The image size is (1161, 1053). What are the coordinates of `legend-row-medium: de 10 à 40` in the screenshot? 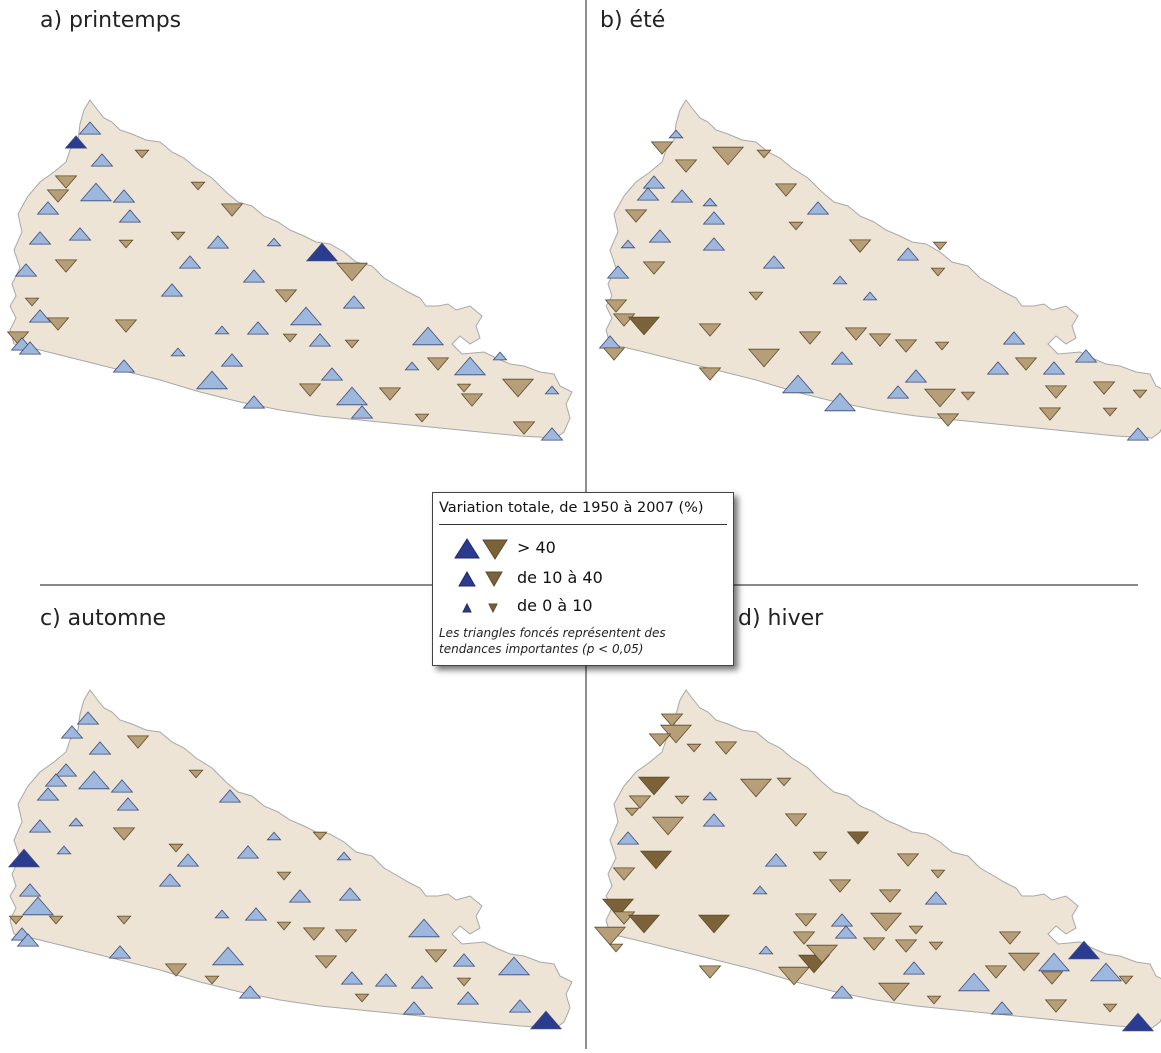 It's located at (583, 579).